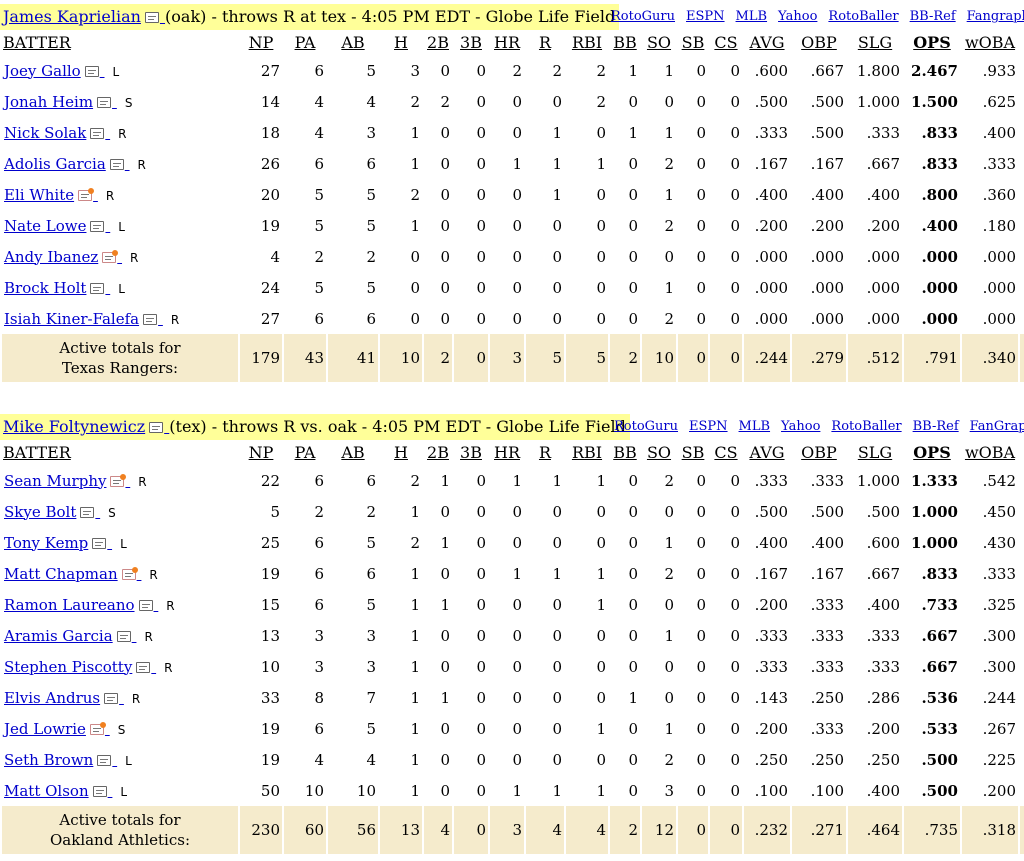  I want to click on batter-name-link: Joey Gallo, so click(42, 70).